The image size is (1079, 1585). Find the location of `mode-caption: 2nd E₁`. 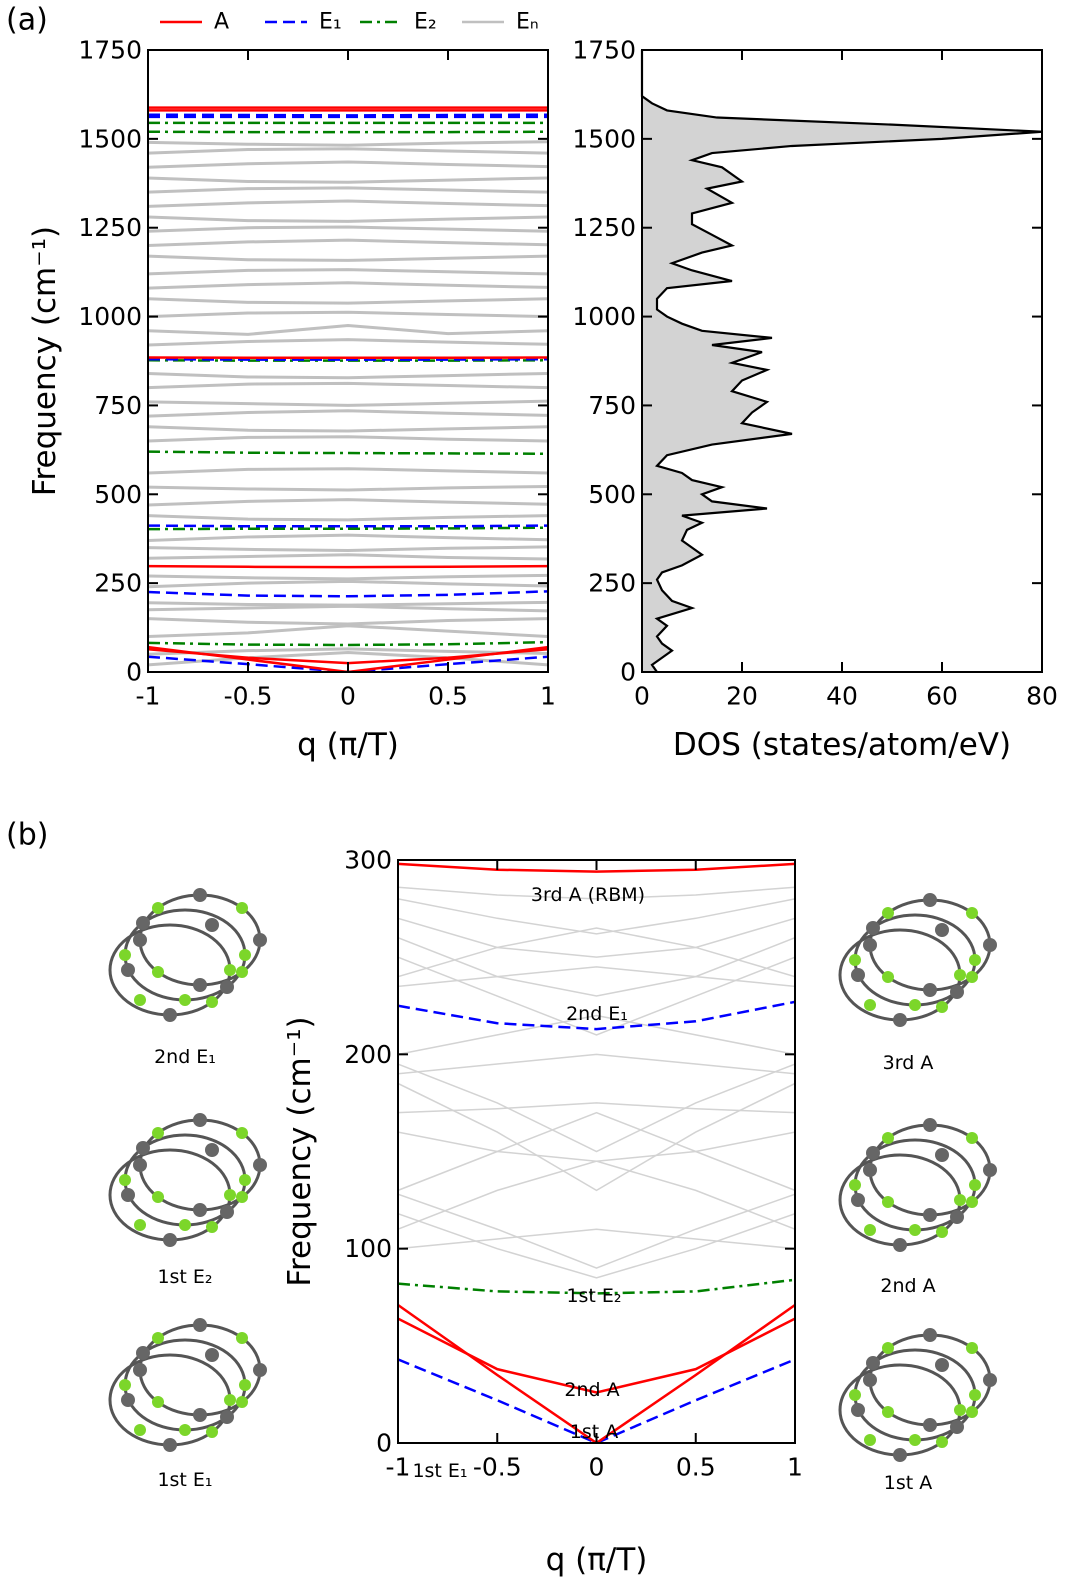

mode-caption: 2nd E₁ is located at coordinates (185, 1057).